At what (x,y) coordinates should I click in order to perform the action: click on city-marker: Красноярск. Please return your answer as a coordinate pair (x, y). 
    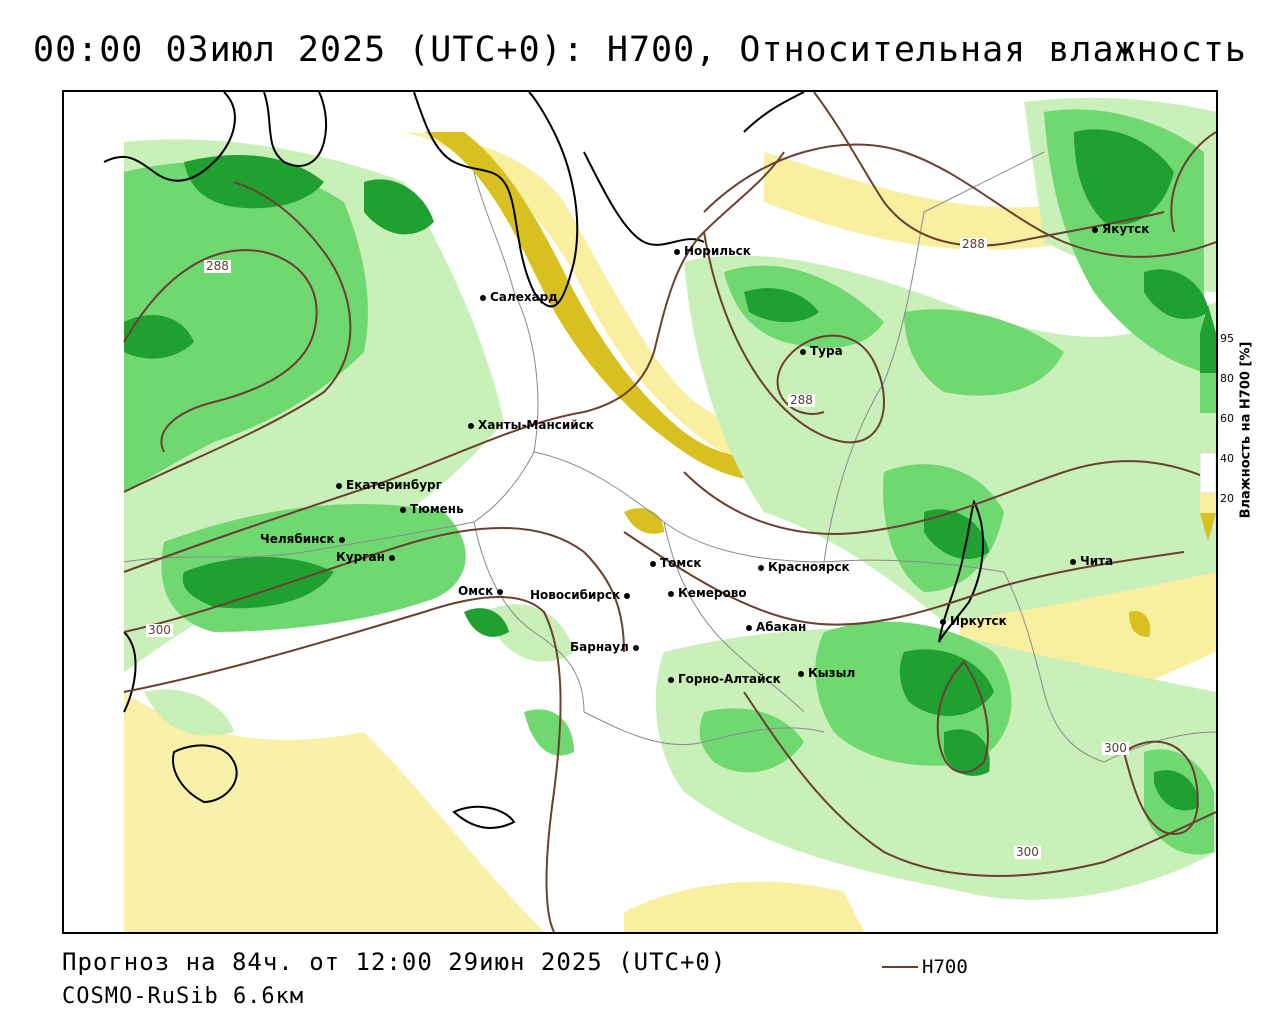
    Looking at the image, I should click on (804, 567).